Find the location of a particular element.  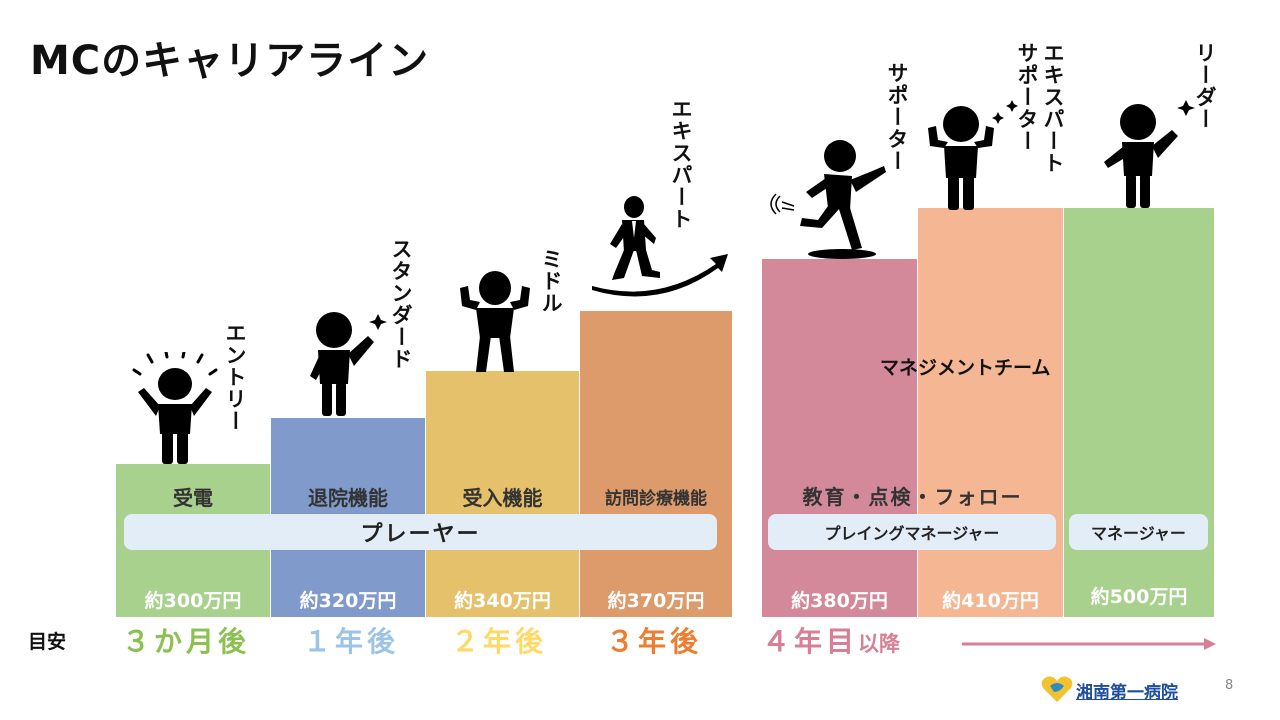

salary-1: 約300万円 is located at coordinates (193, 601).